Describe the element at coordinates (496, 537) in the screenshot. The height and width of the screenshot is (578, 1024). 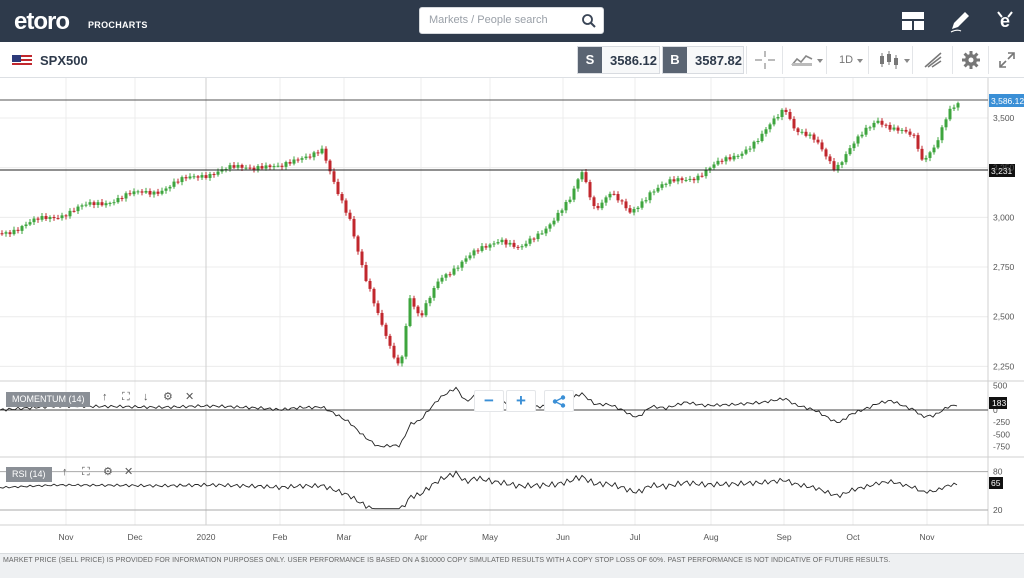
I see `date-axis: Nov Dec 2020 Feb Mar Apr May Jun Jul Aug Sep Oct Nov` at that location.